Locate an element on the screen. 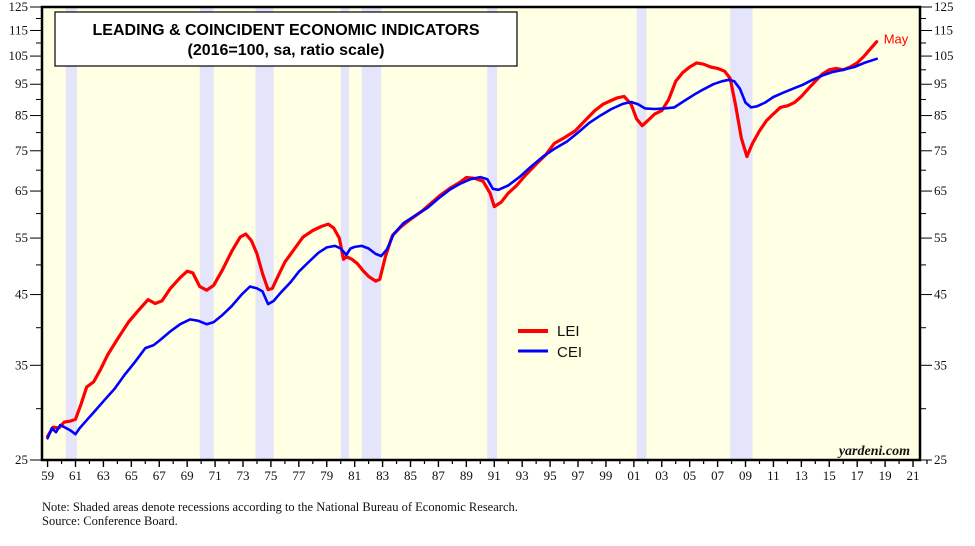 Image resolution: width=975 pixels, height=546 pixels. left-y-axis: 25 35 45 55 65 75 85 95 105 115 125 is located at coordinates (25, 233).